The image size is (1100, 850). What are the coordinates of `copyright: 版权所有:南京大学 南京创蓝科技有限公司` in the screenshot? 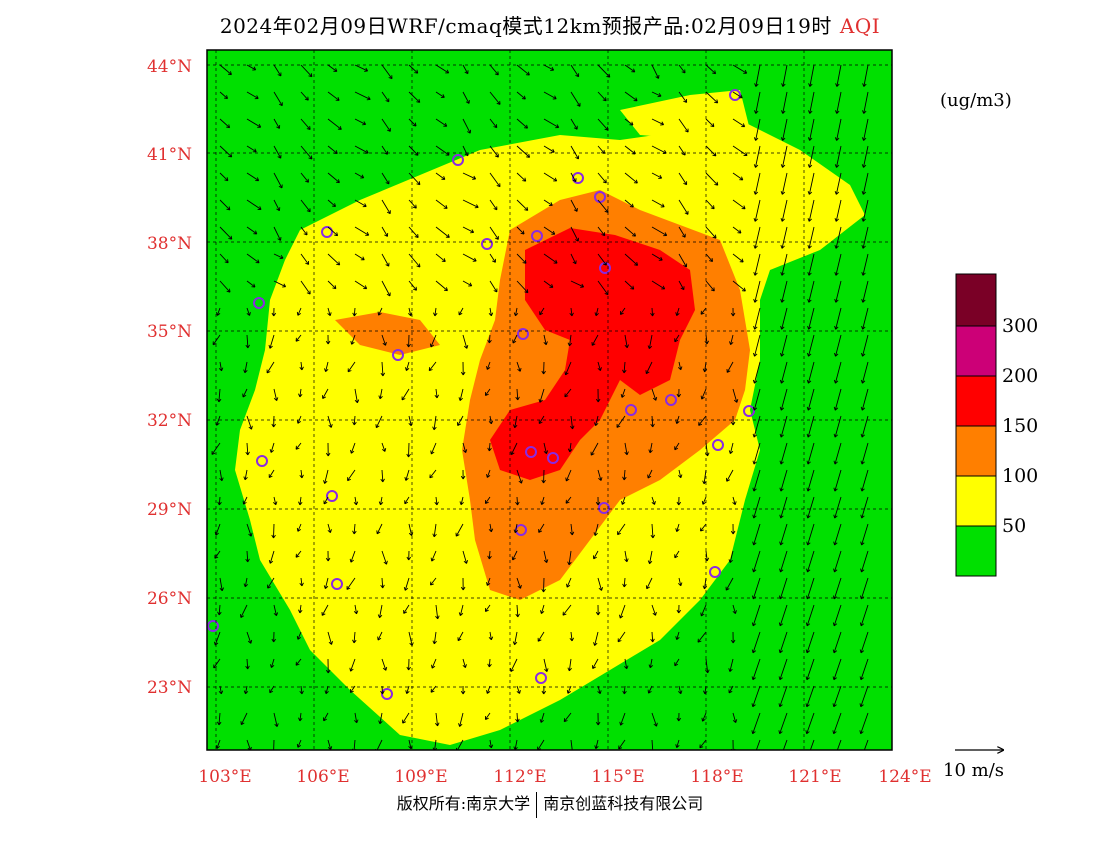 It's located at (550, 804).